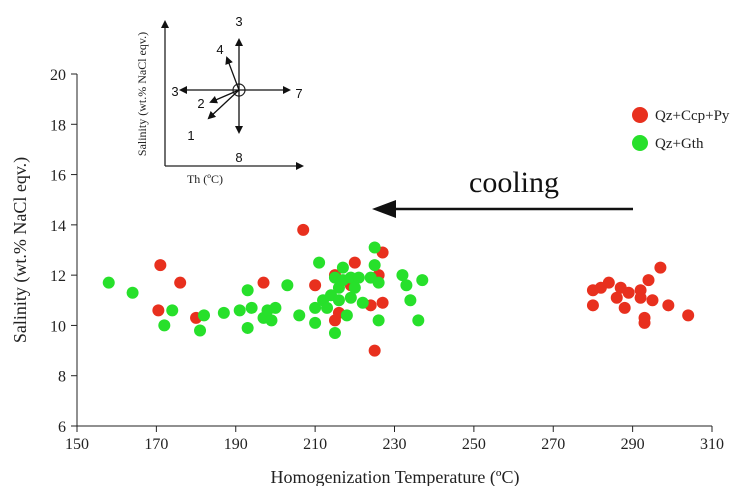 The image size is (744, 486). What do you see at coordinates (236, 444) in the screenshot?
I see `x-tick-label: 190` at bounding box center [236, 444].